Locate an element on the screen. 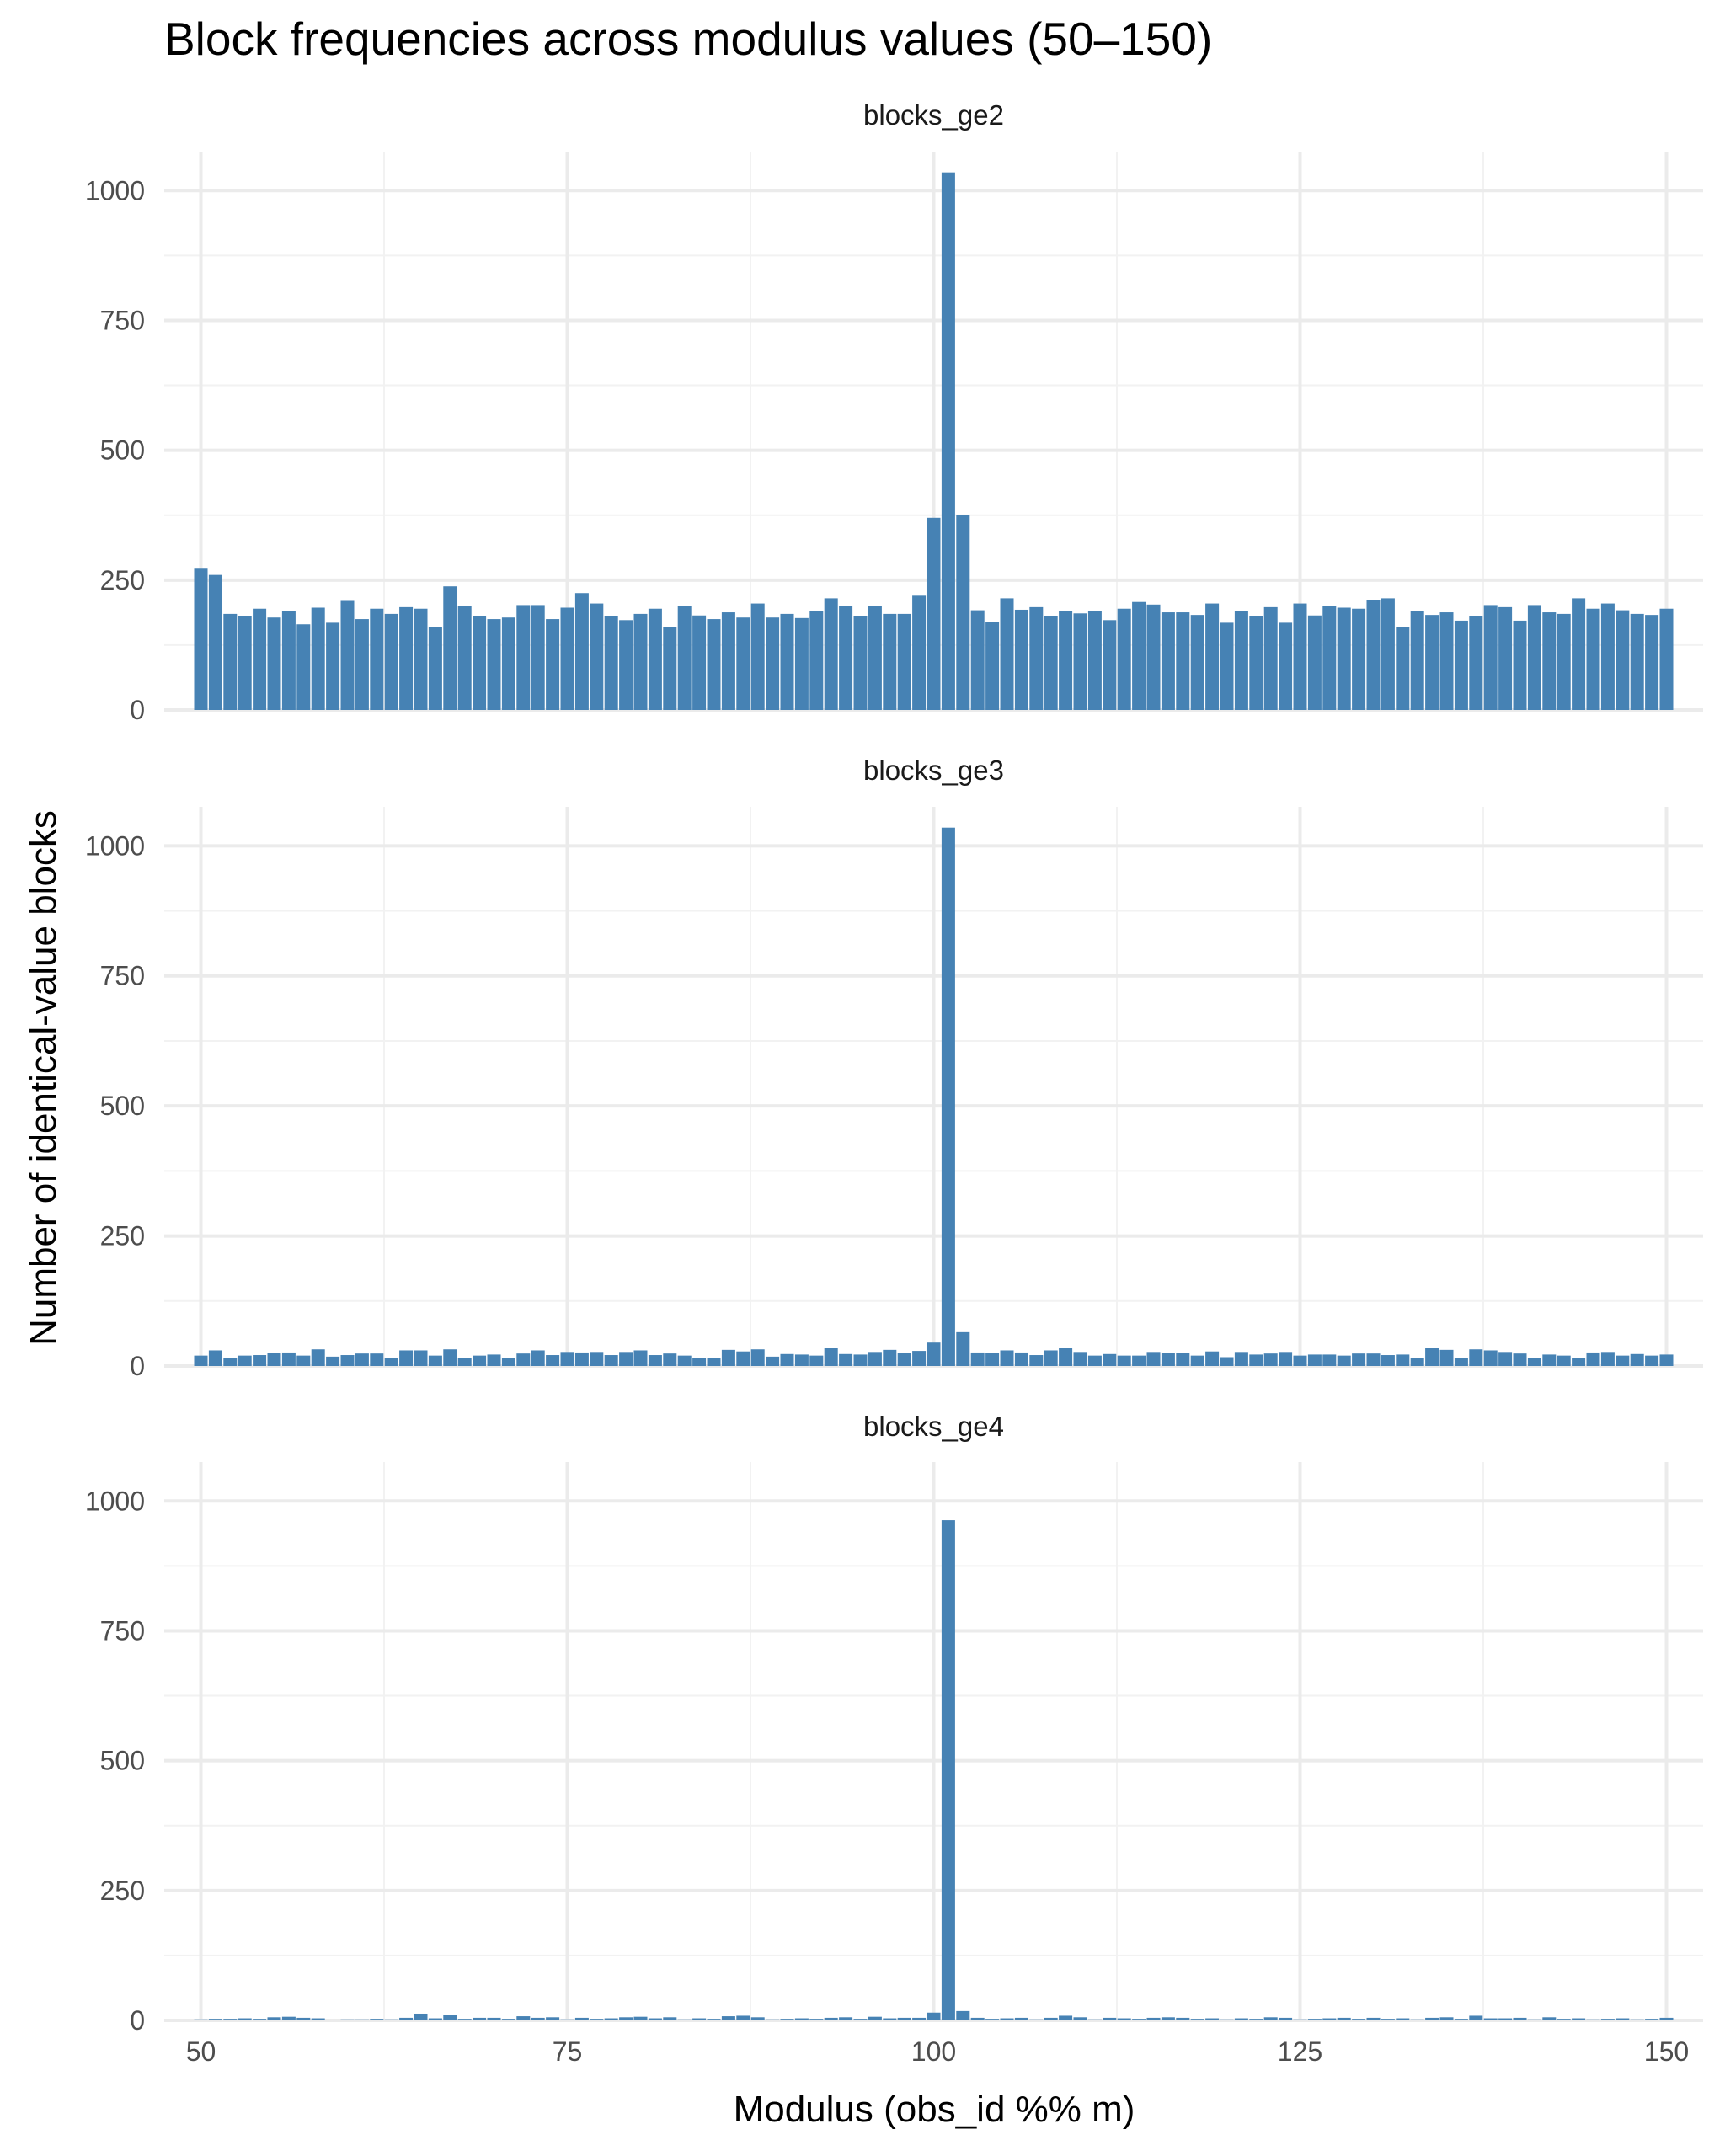 This screenshot has width=1725, height=2156. facet-label: blocks_ge3 is located at coordinates (933, 770).